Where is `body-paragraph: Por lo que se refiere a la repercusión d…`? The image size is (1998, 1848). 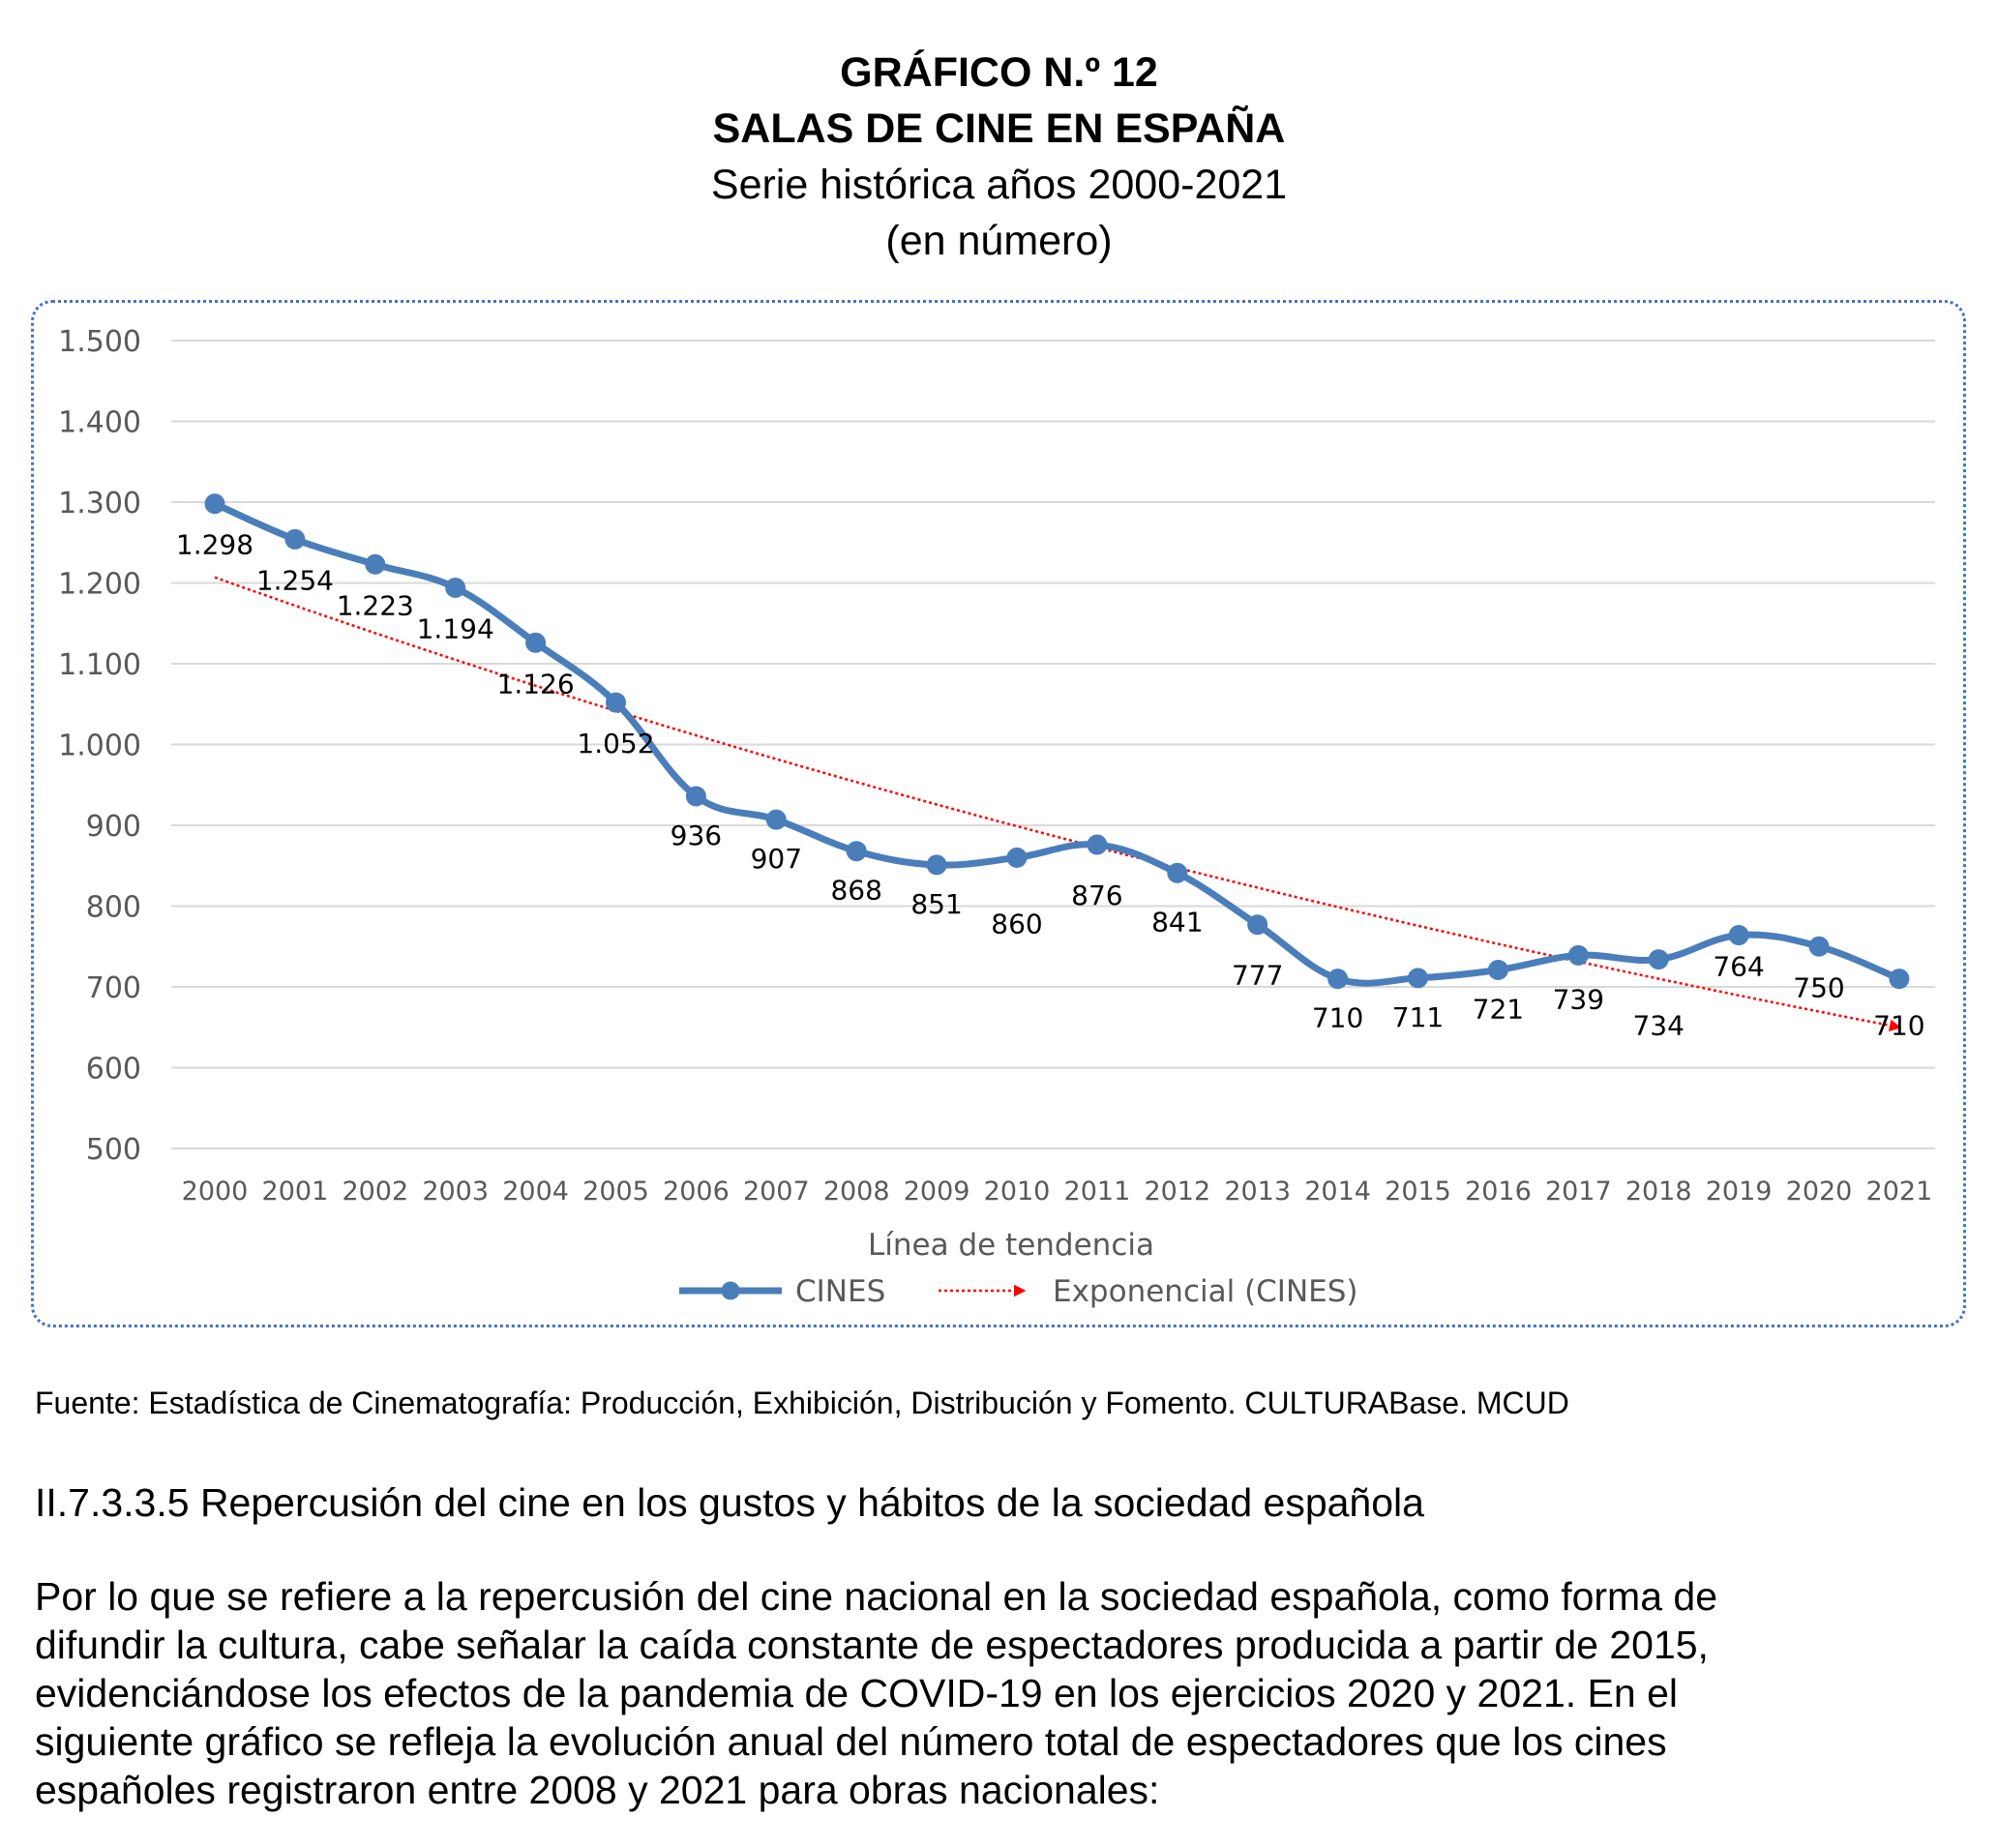 body-paragraph: Por lo que se refiere a la repercusión d… is located at coordinates (998, 1693).